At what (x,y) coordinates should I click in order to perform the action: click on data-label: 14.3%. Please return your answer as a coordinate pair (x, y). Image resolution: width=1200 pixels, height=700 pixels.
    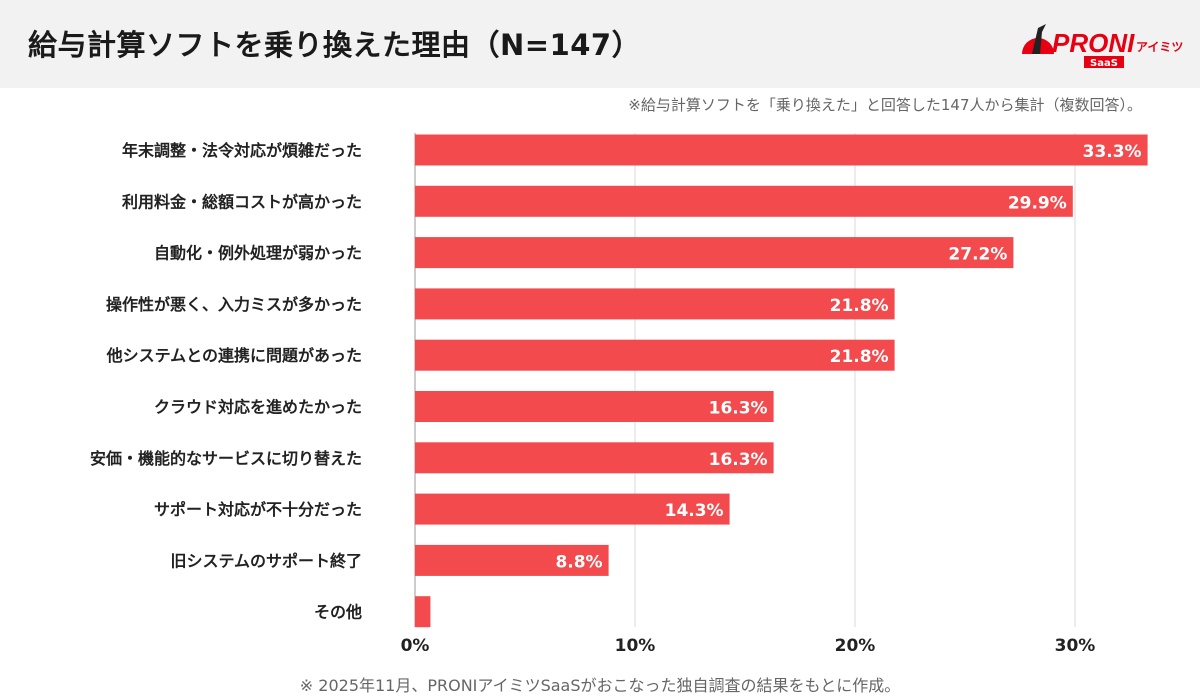
    Looking at the image, I should click on (694, 511).